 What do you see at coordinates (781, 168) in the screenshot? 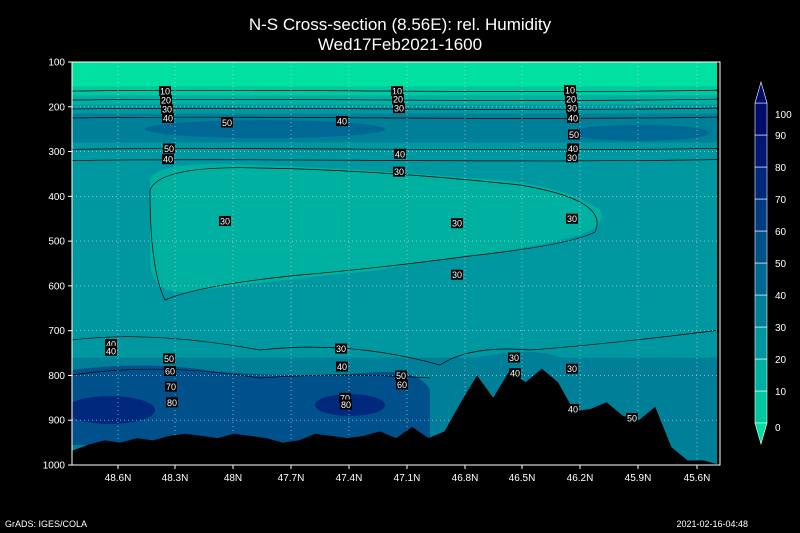
I see `colorbar-tick-label: 80` at bounding box center [781, 168].